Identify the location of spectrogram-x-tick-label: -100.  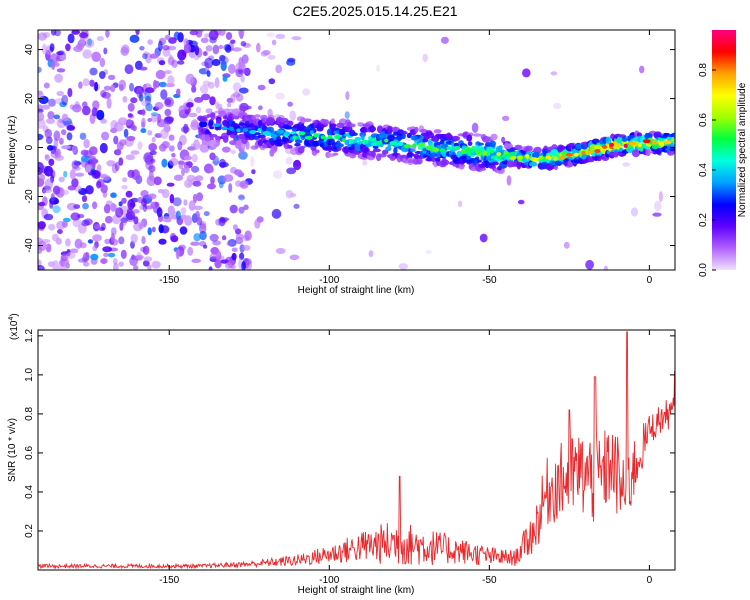
(329, 280).